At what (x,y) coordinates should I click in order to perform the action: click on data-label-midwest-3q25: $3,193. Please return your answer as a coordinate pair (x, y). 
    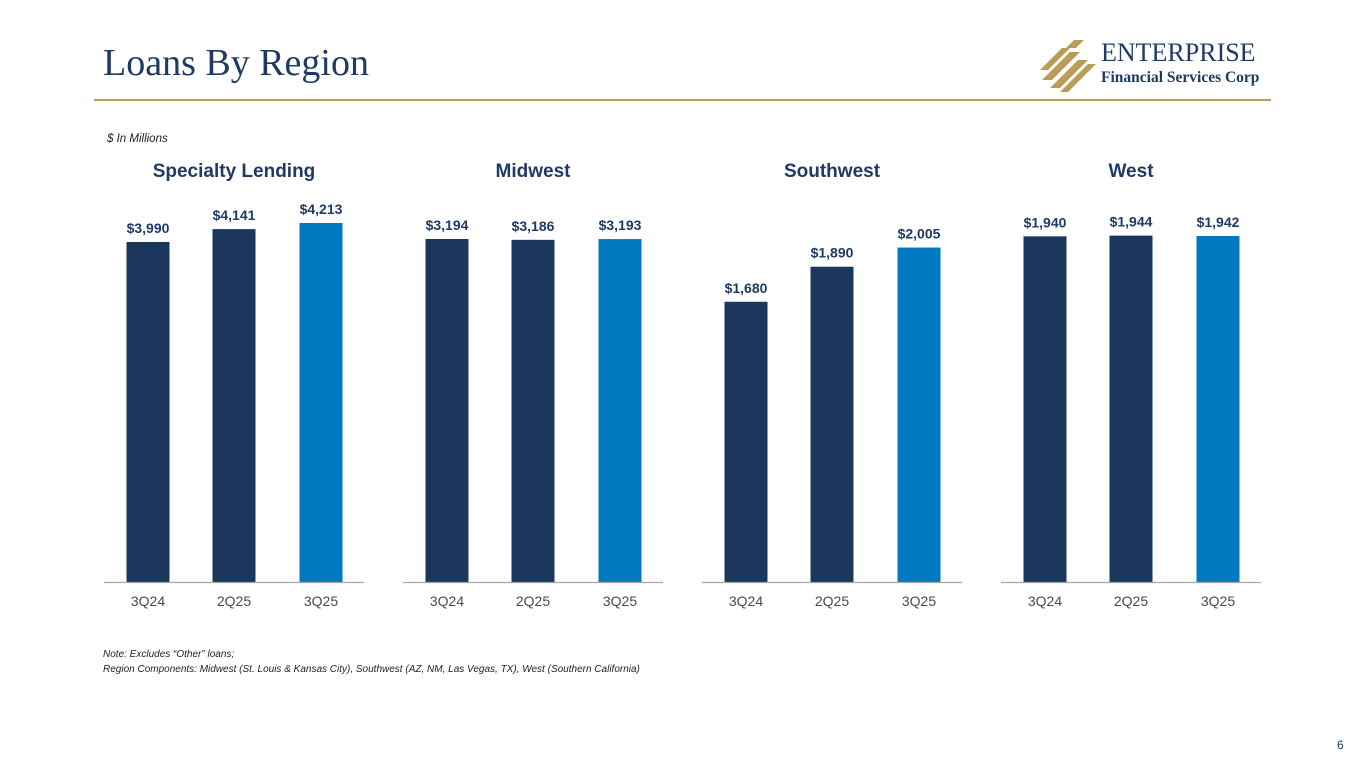
    Looking at the image, I should click on (620, 225).